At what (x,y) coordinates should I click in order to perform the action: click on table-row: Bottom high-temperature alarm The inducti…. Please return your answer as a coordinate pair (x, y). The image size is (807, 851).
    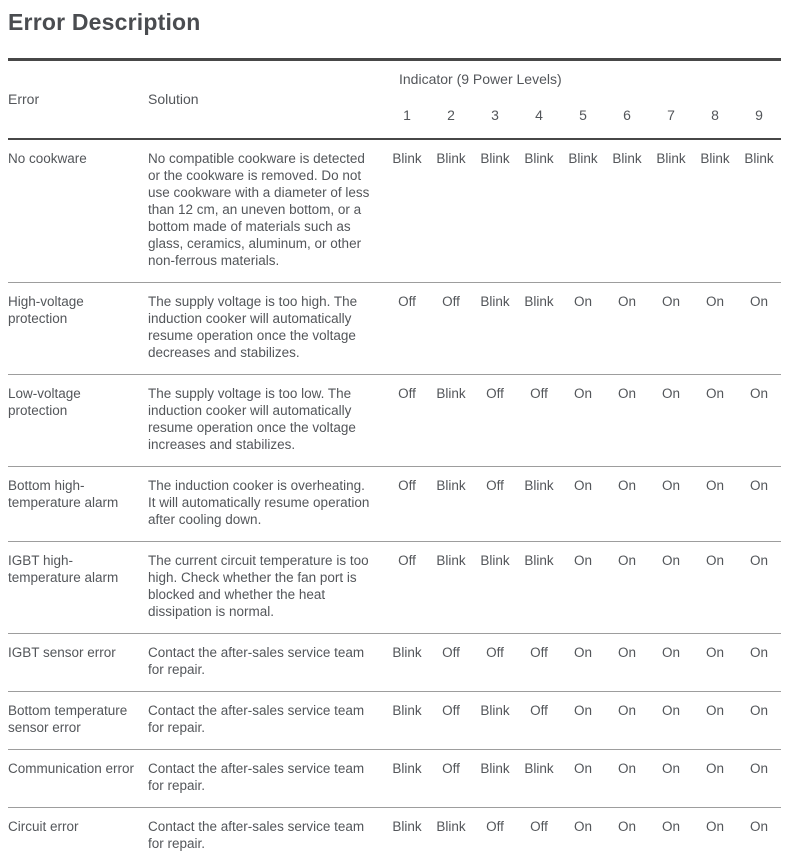
    Looking at the image, I should click on (395, 504).